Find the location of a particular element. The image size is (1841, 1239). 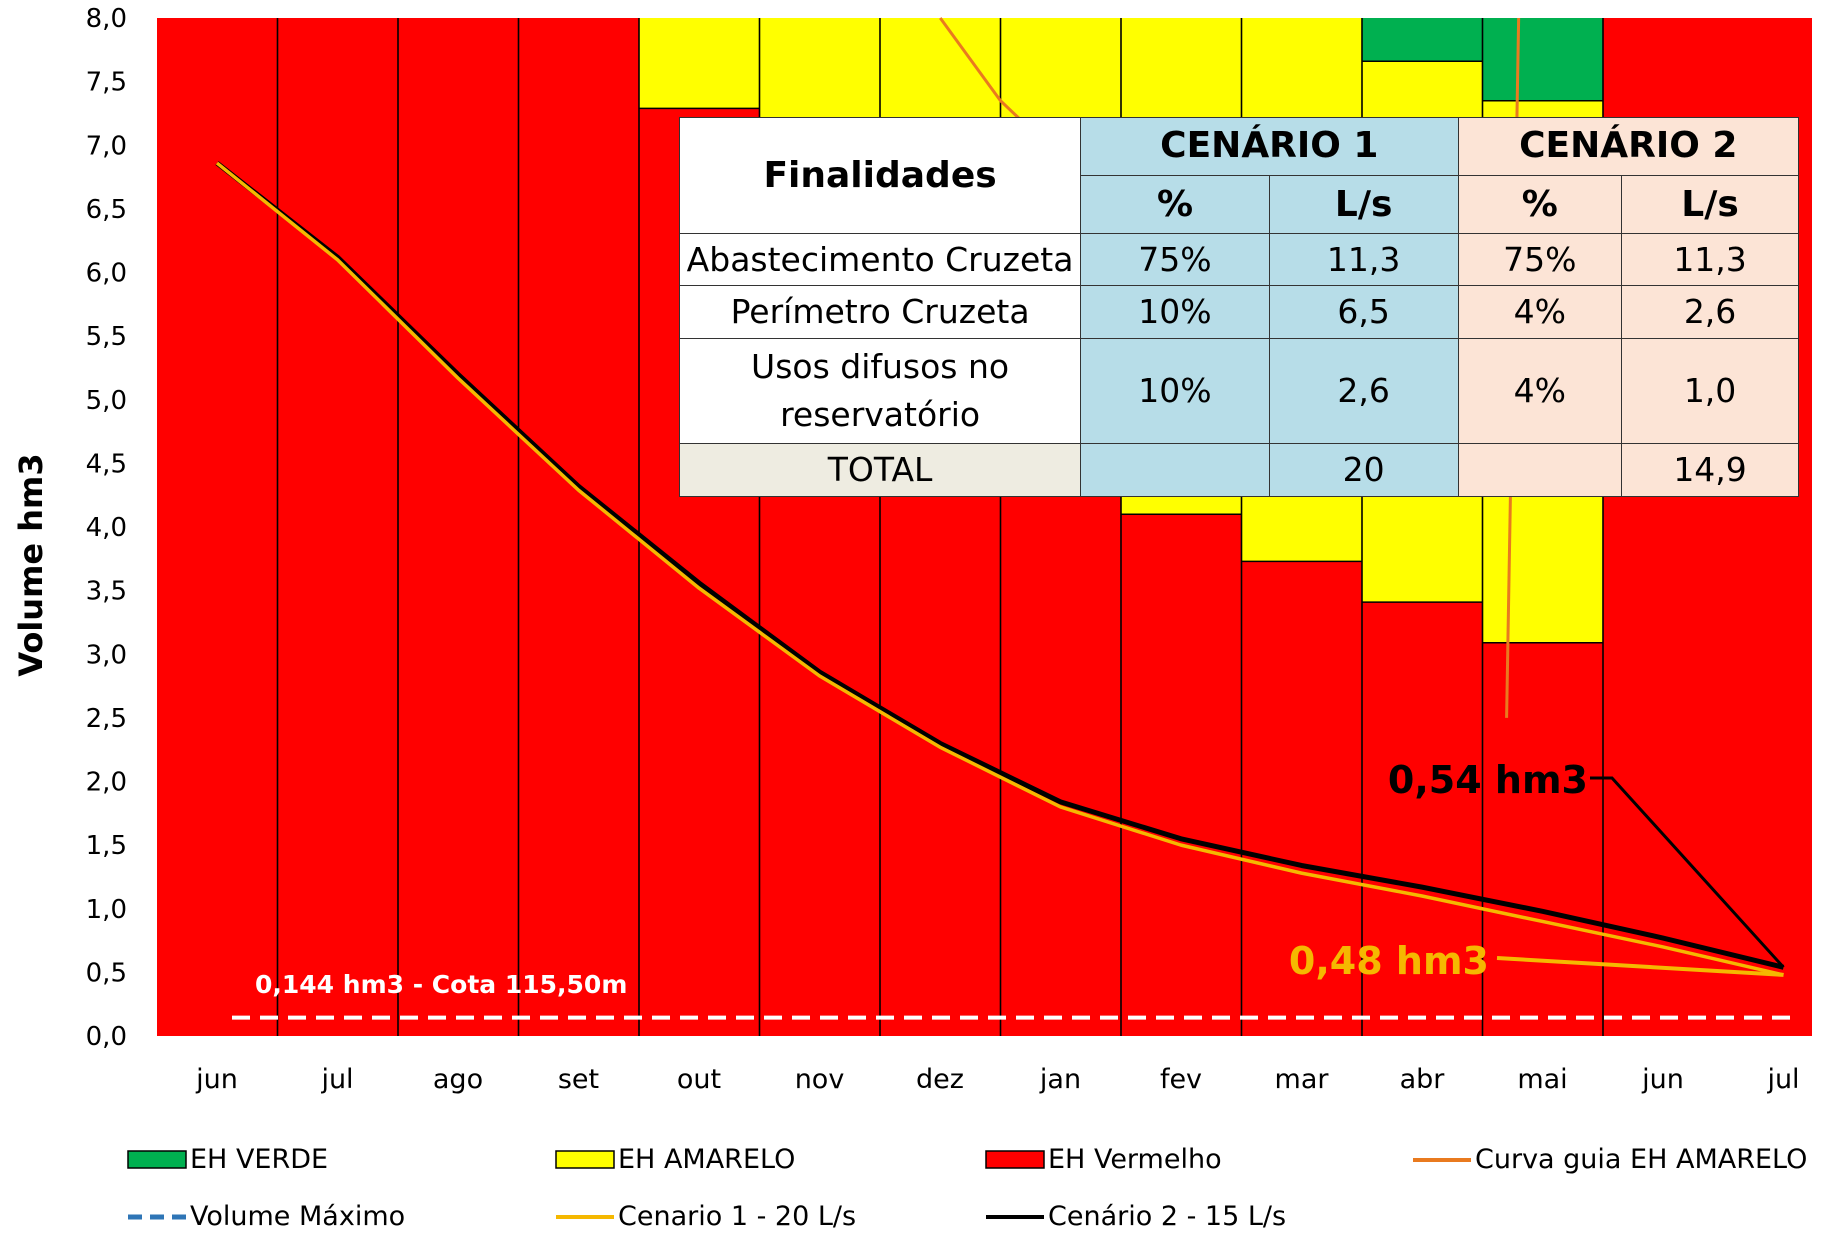

x-tick-label: ago is located at coordinates (458, 1079).